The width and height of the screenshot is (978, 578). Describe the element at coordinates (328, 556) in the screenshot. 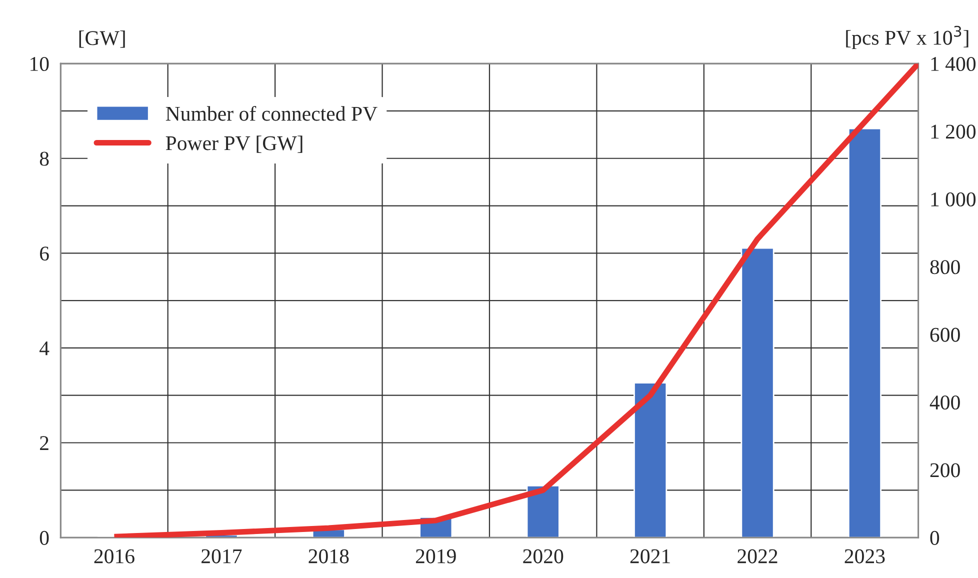

I see `x-tick-label: 2018` at that location.